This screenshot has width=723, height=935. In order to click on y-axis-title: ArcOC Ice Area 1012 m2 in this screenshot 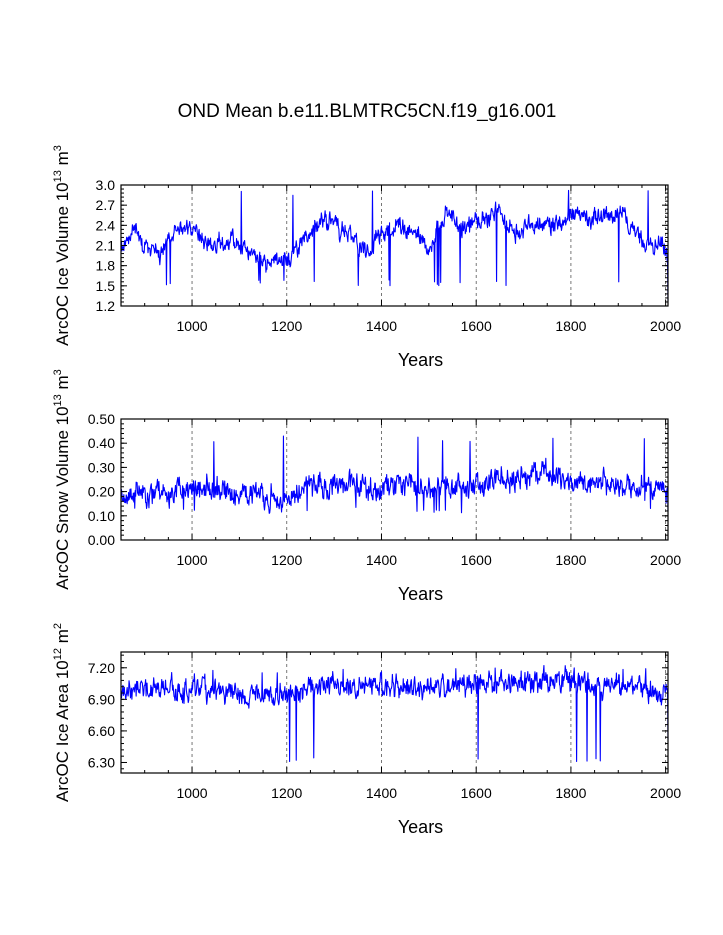, I will do `click(62, 712)`.